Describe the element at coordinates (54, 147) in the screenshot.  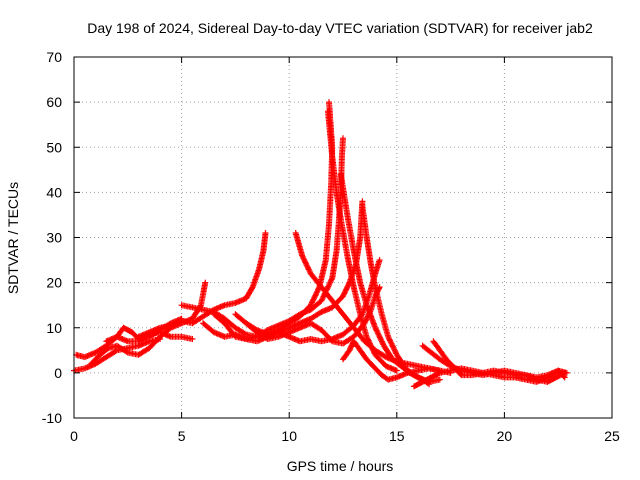
I see `y-tick-label: 50` at that location.